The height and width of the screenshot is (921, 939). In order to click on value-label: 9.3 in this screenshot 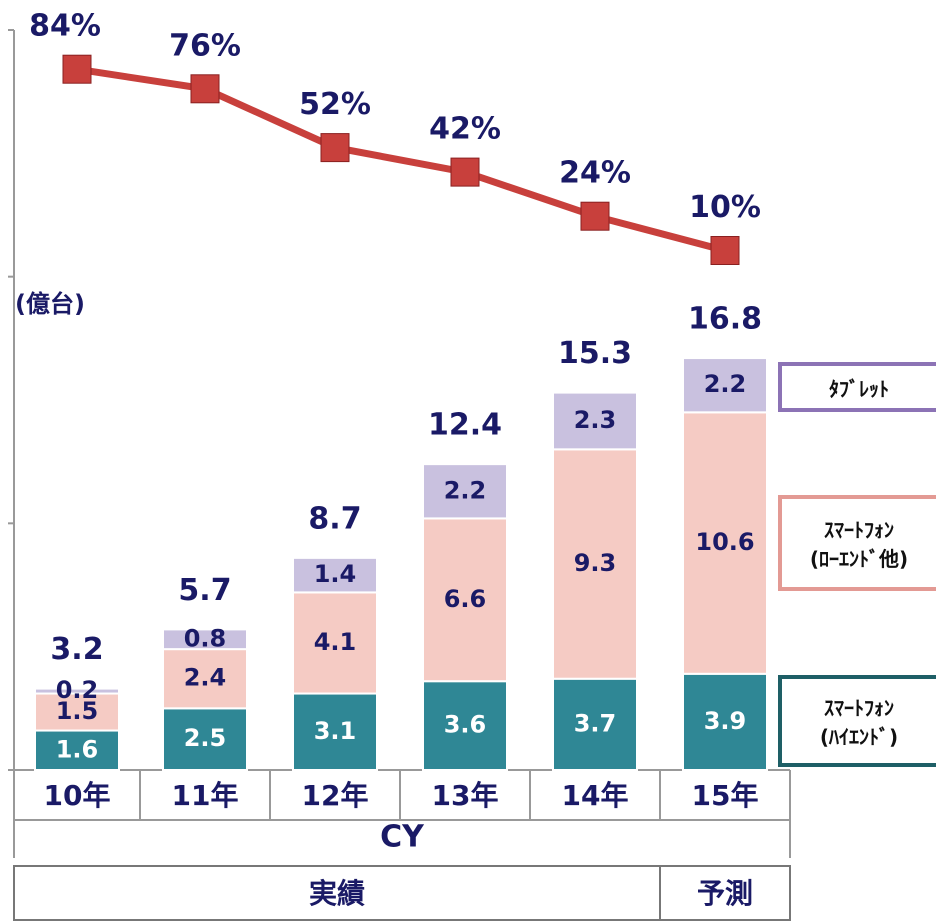, I will do `click(595, 563)`.